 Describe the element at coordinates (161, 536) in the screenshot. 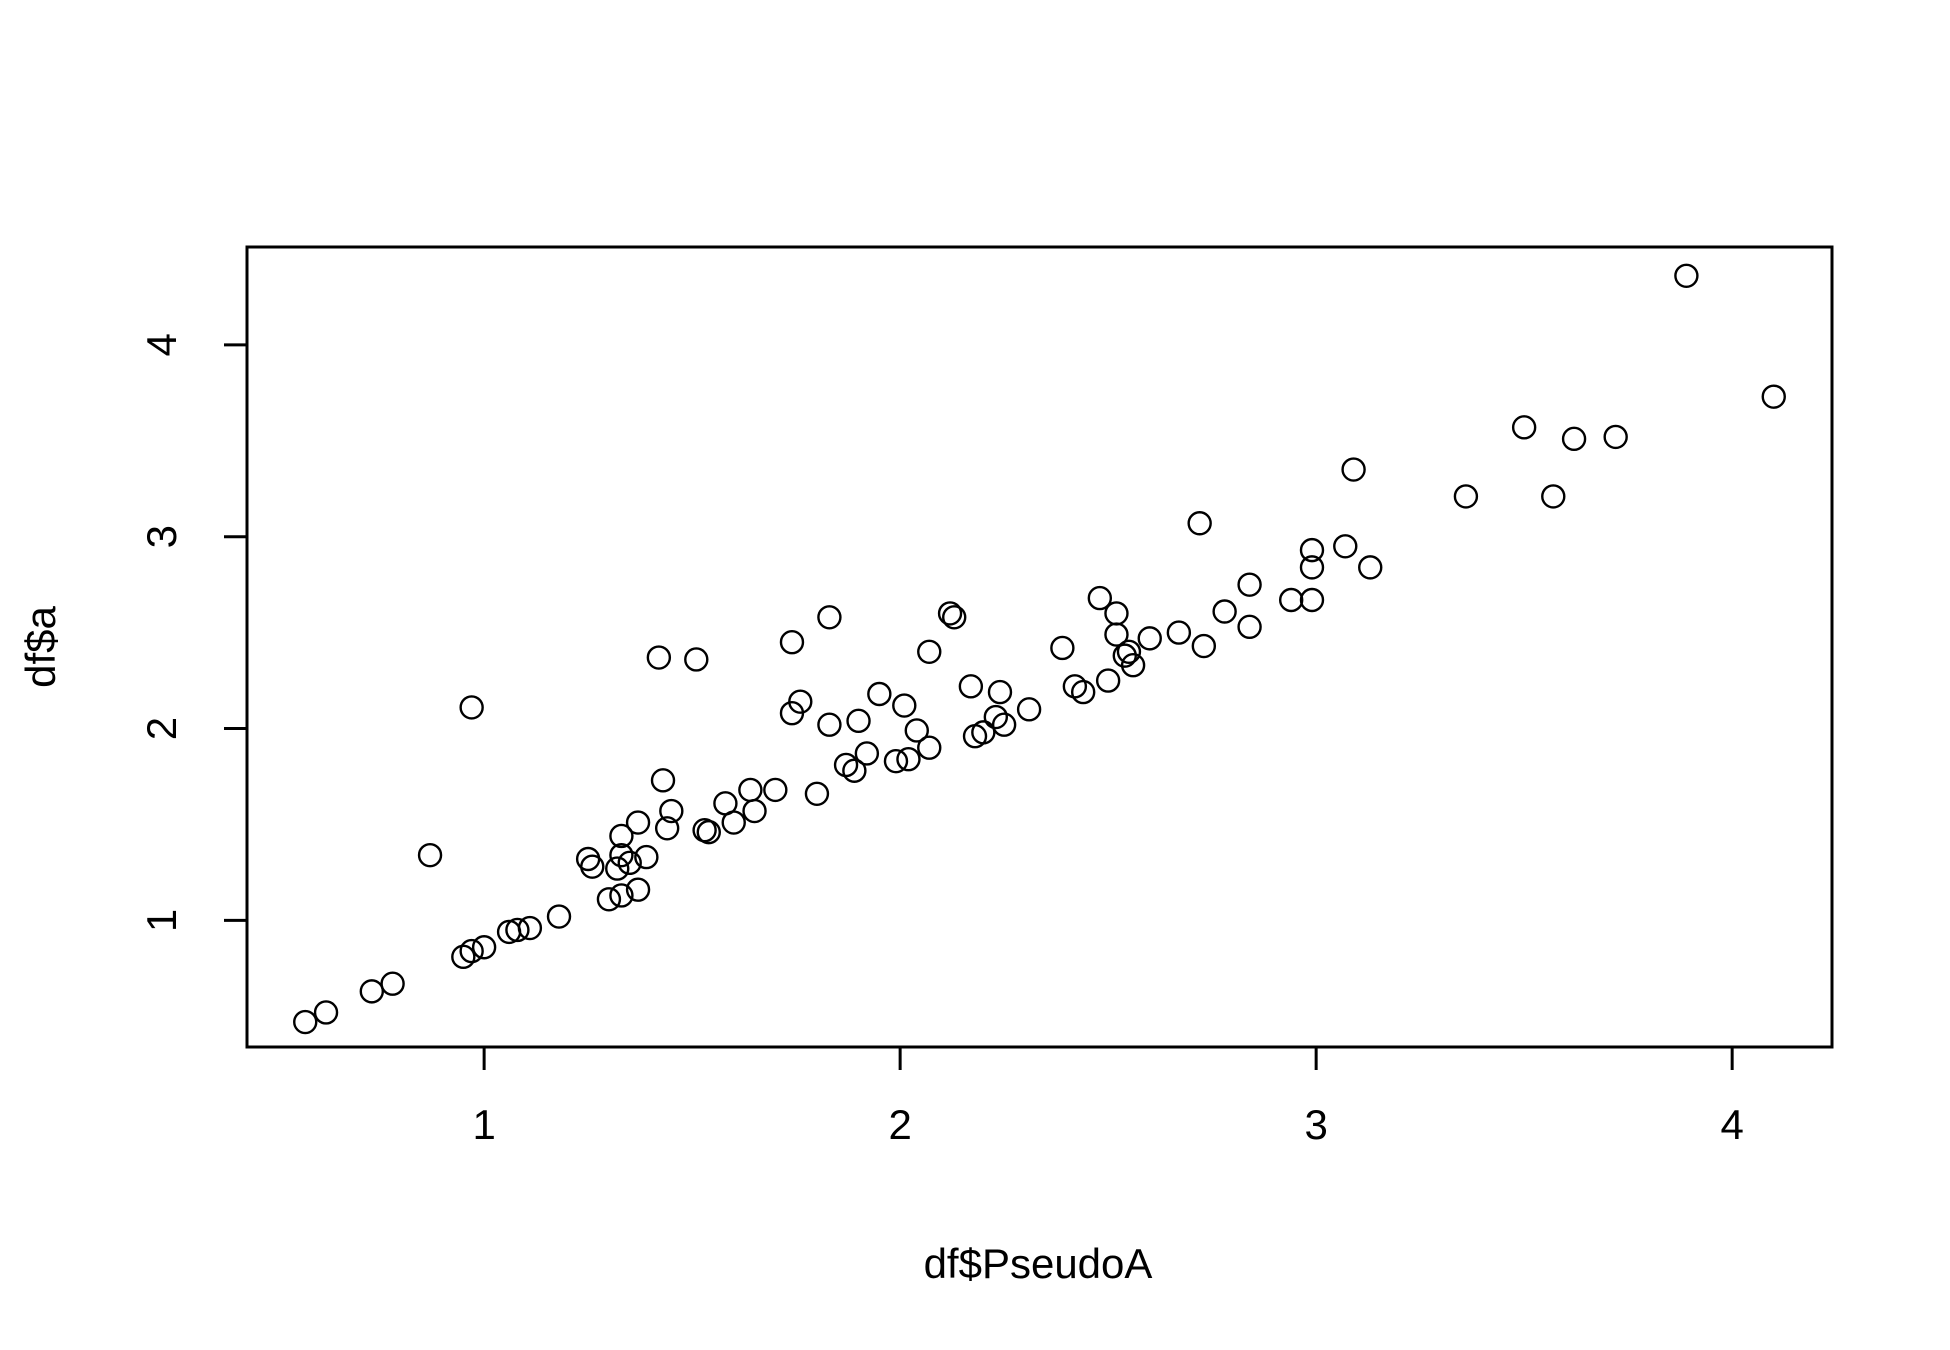

I see `y-tick-label: 3` at that location.